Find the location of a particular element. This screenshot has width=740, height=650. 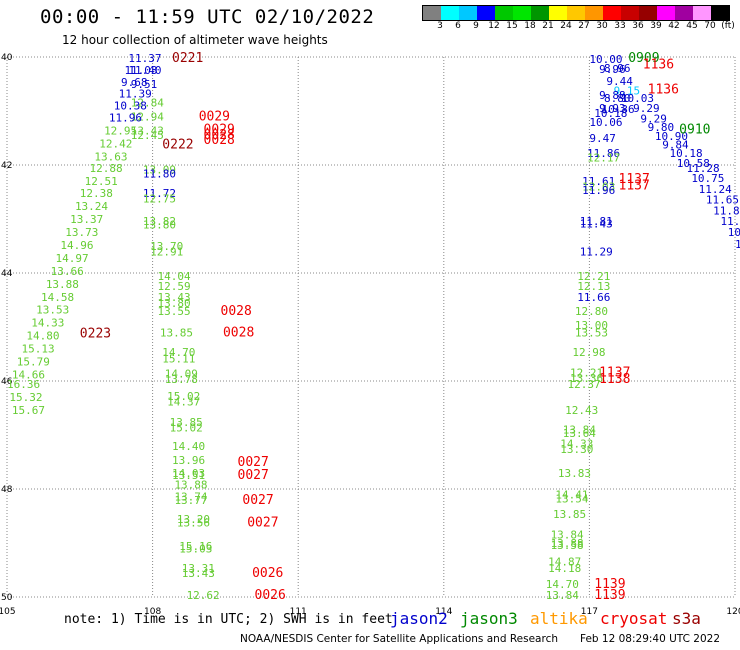

colorbar-label: 27 is located at coordinates (584, 26).